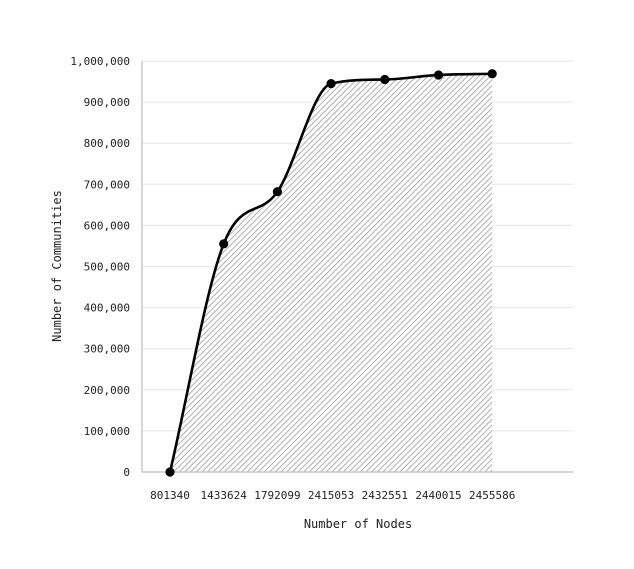 This screenshot has height=569, width=634. I want to click on x-tick-label: 2432551, so click(385, 495).